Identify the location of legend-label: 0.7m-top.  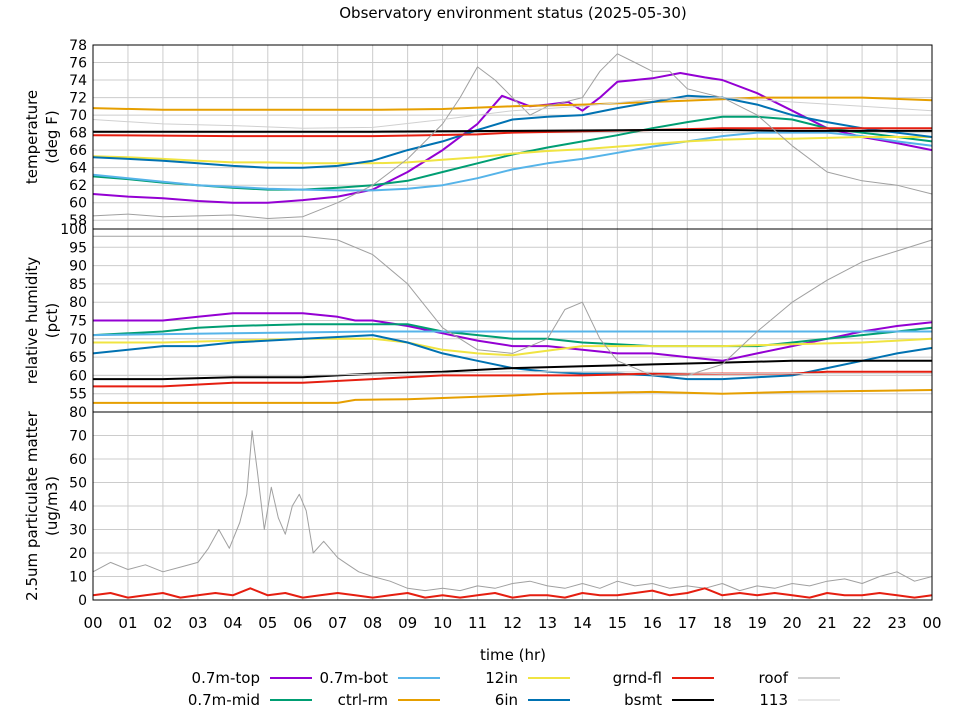
(226, 678).